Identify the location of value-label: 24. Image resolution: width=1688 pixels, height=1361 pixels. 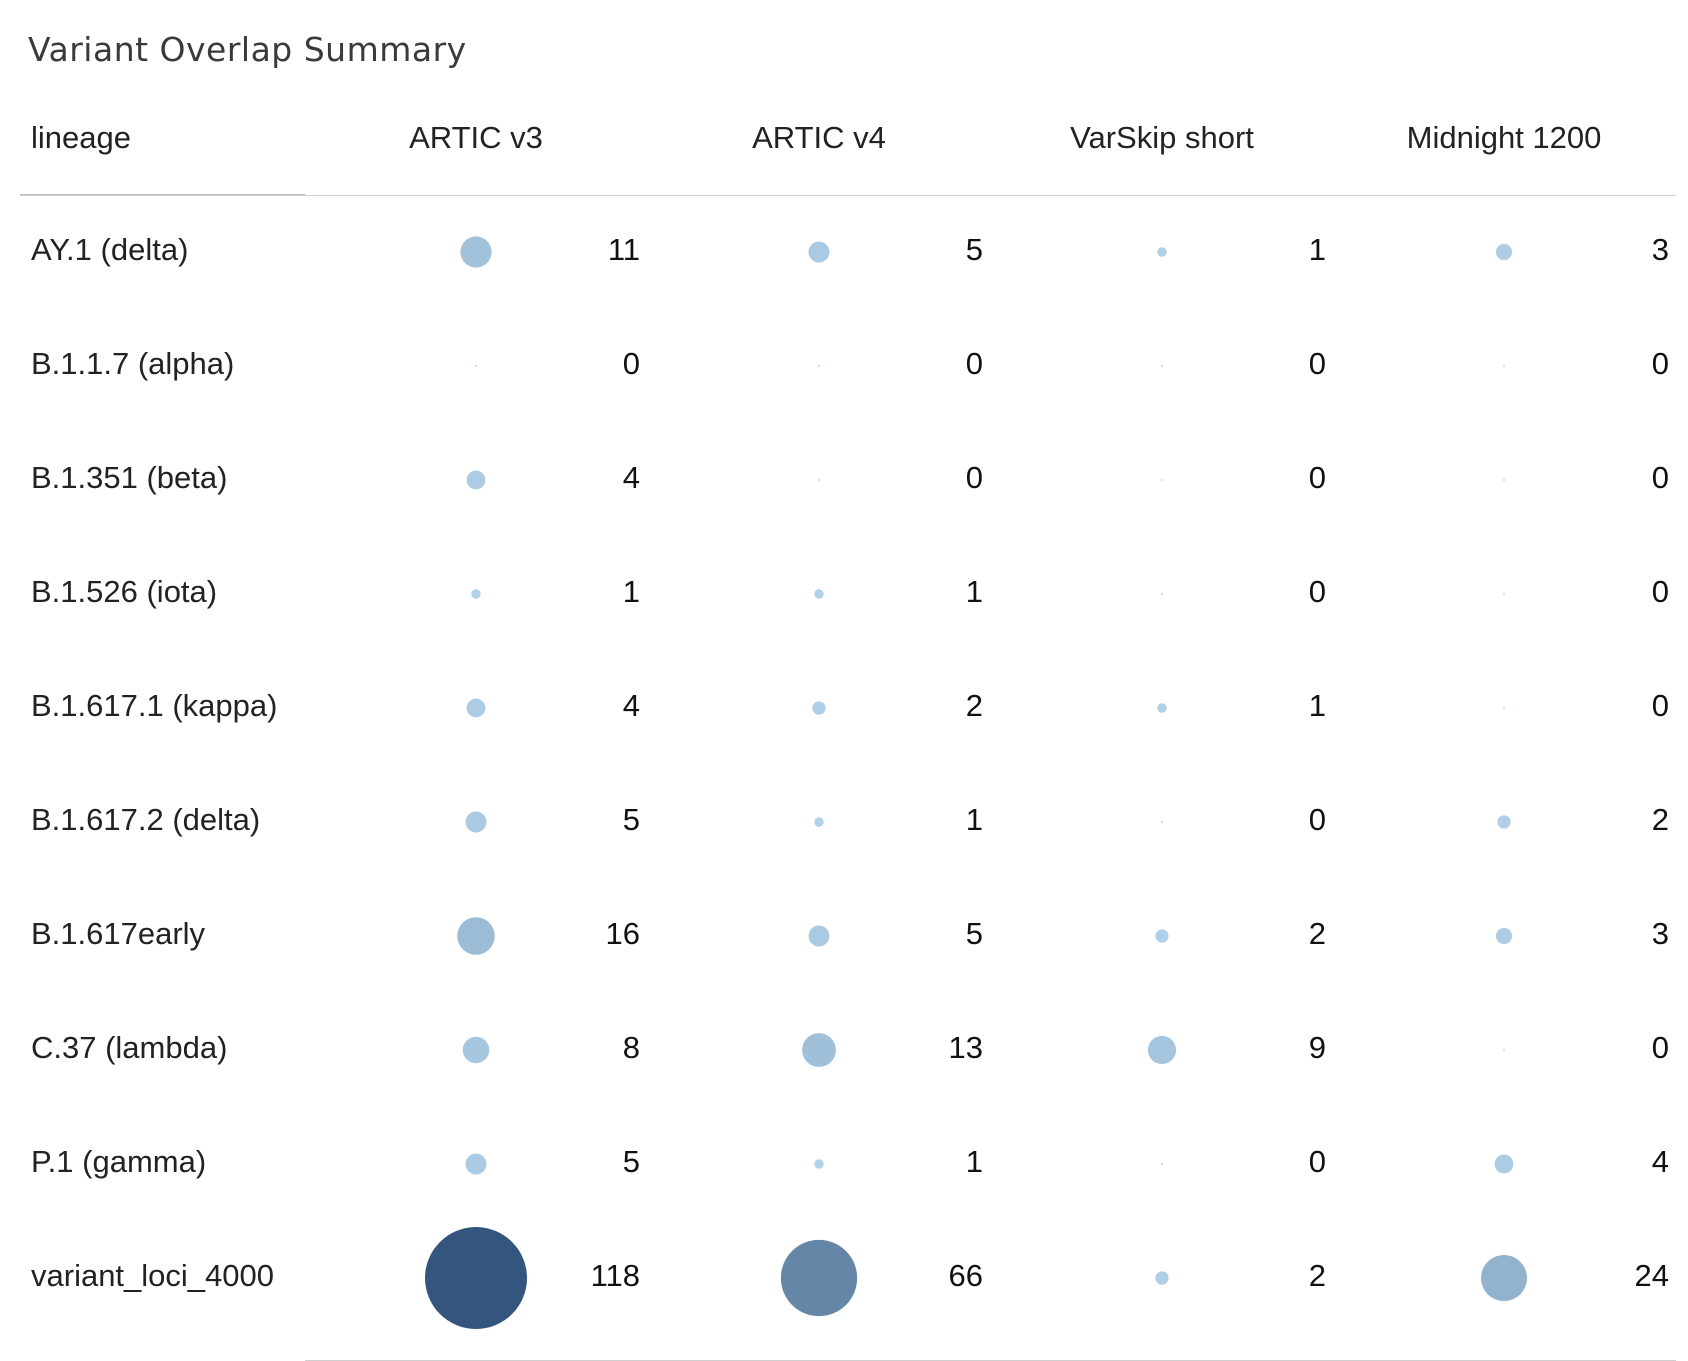
(1651, 1275).